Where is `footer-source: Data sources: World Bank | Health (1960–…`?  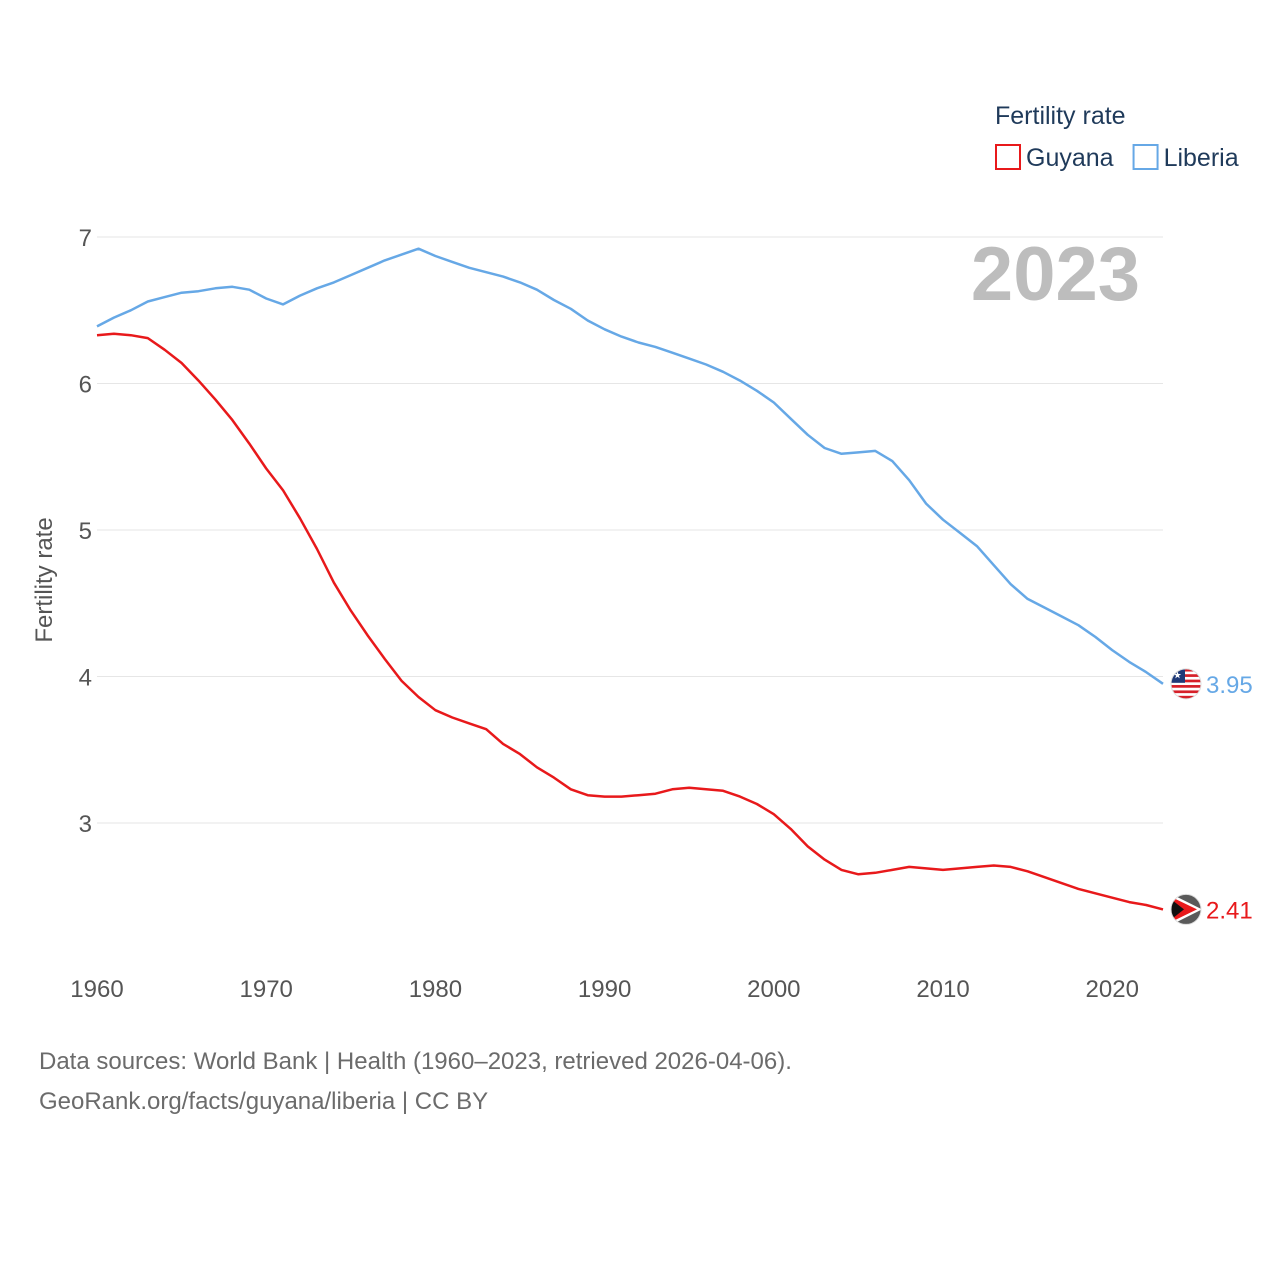 footer-source: Data sources: World Bank | Health (1960–… is located at coordinates (415, 1082).